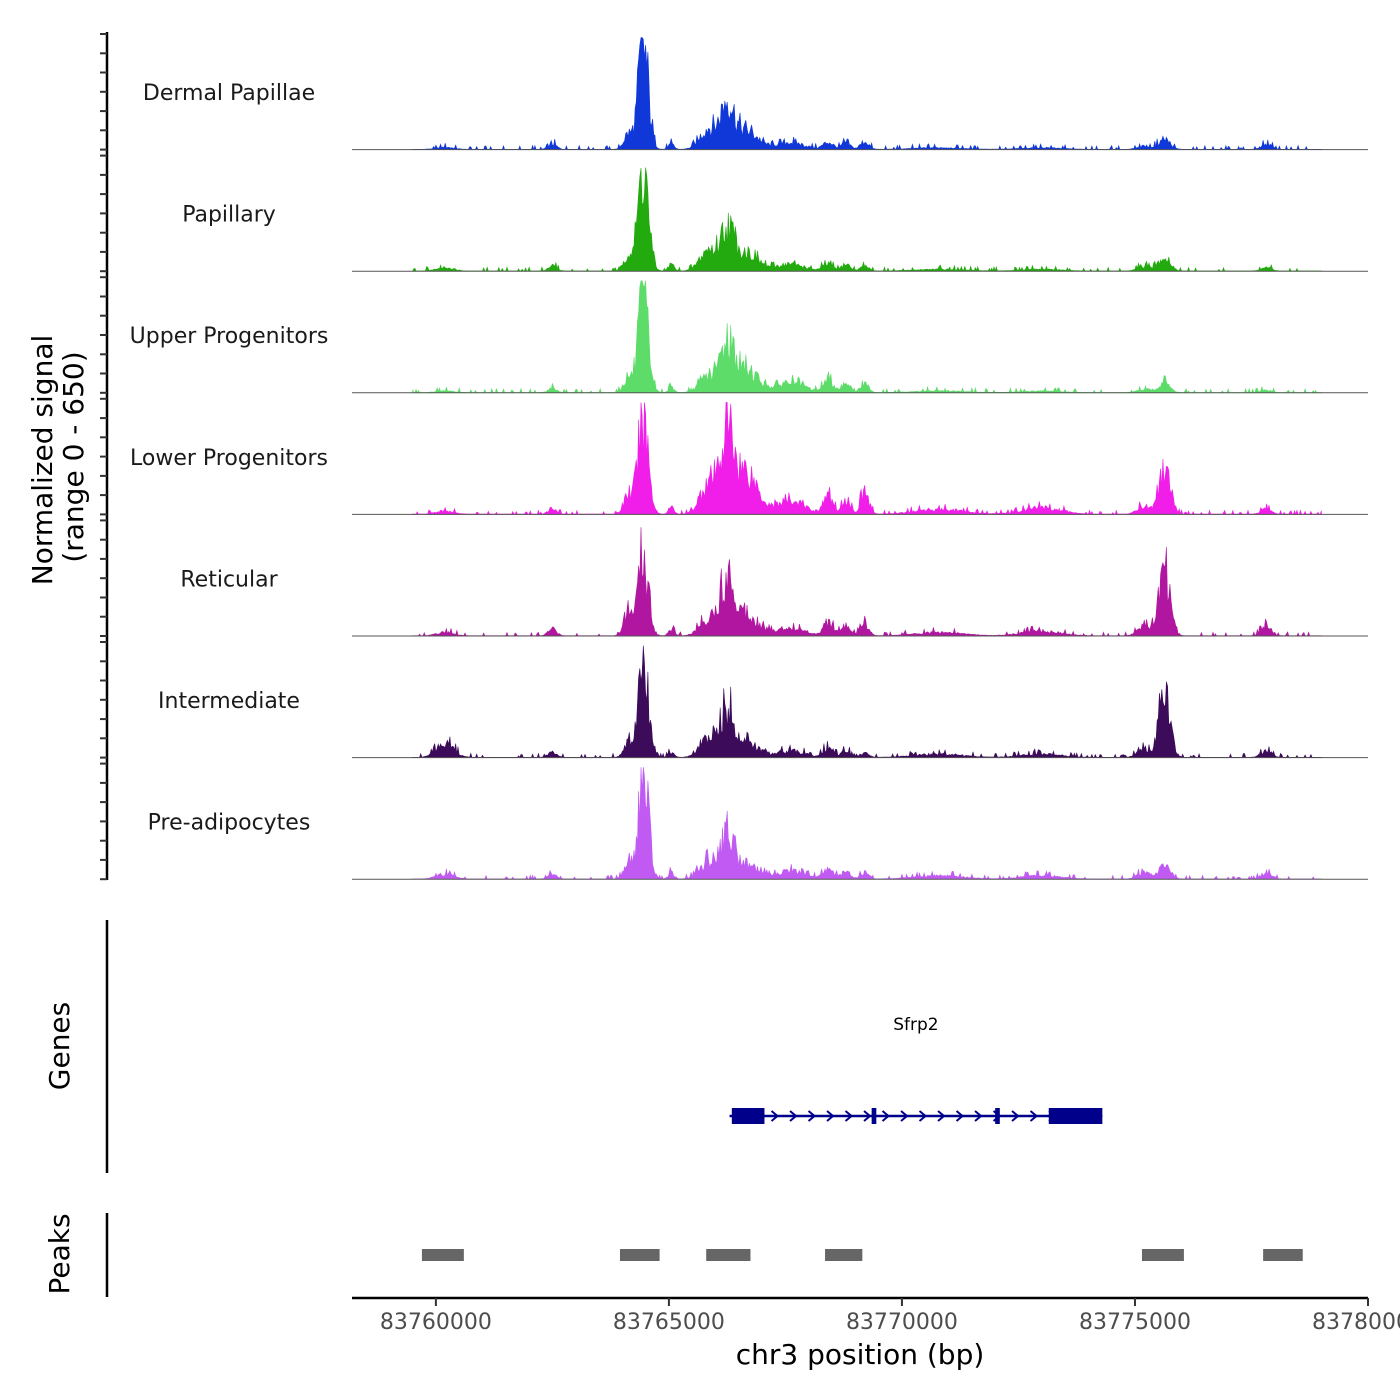 The width and height of the screenshot is (1400, 1400). I want to click on y-axis-title: Normalized signal, so click(42, 460).